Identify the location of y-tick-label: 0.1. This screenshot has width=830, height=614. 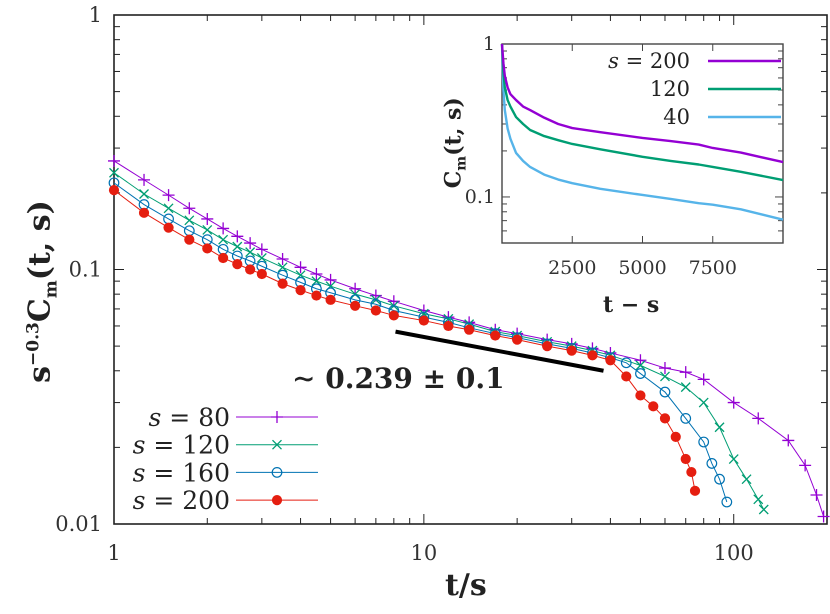
(85, 270).